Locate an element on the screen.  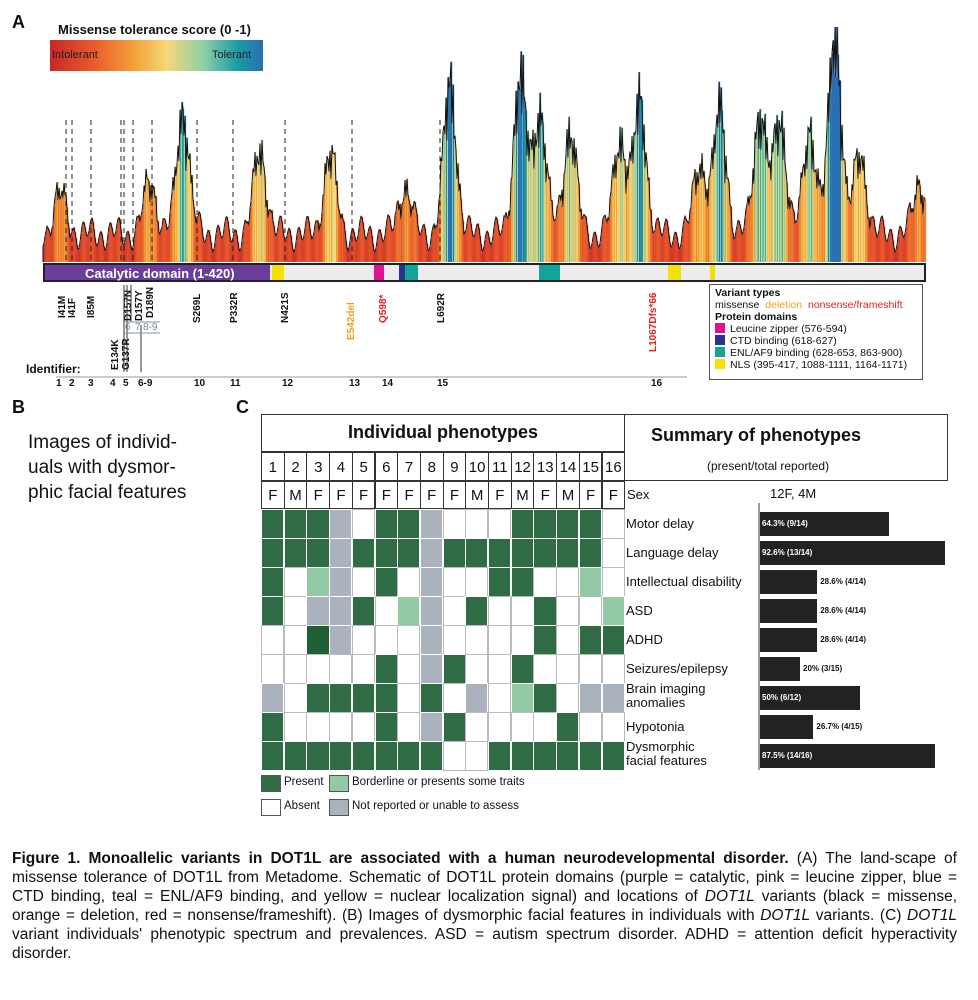
protein-domain-bar: Catalytic domain (1-420) is located at coordinates (484, 272).